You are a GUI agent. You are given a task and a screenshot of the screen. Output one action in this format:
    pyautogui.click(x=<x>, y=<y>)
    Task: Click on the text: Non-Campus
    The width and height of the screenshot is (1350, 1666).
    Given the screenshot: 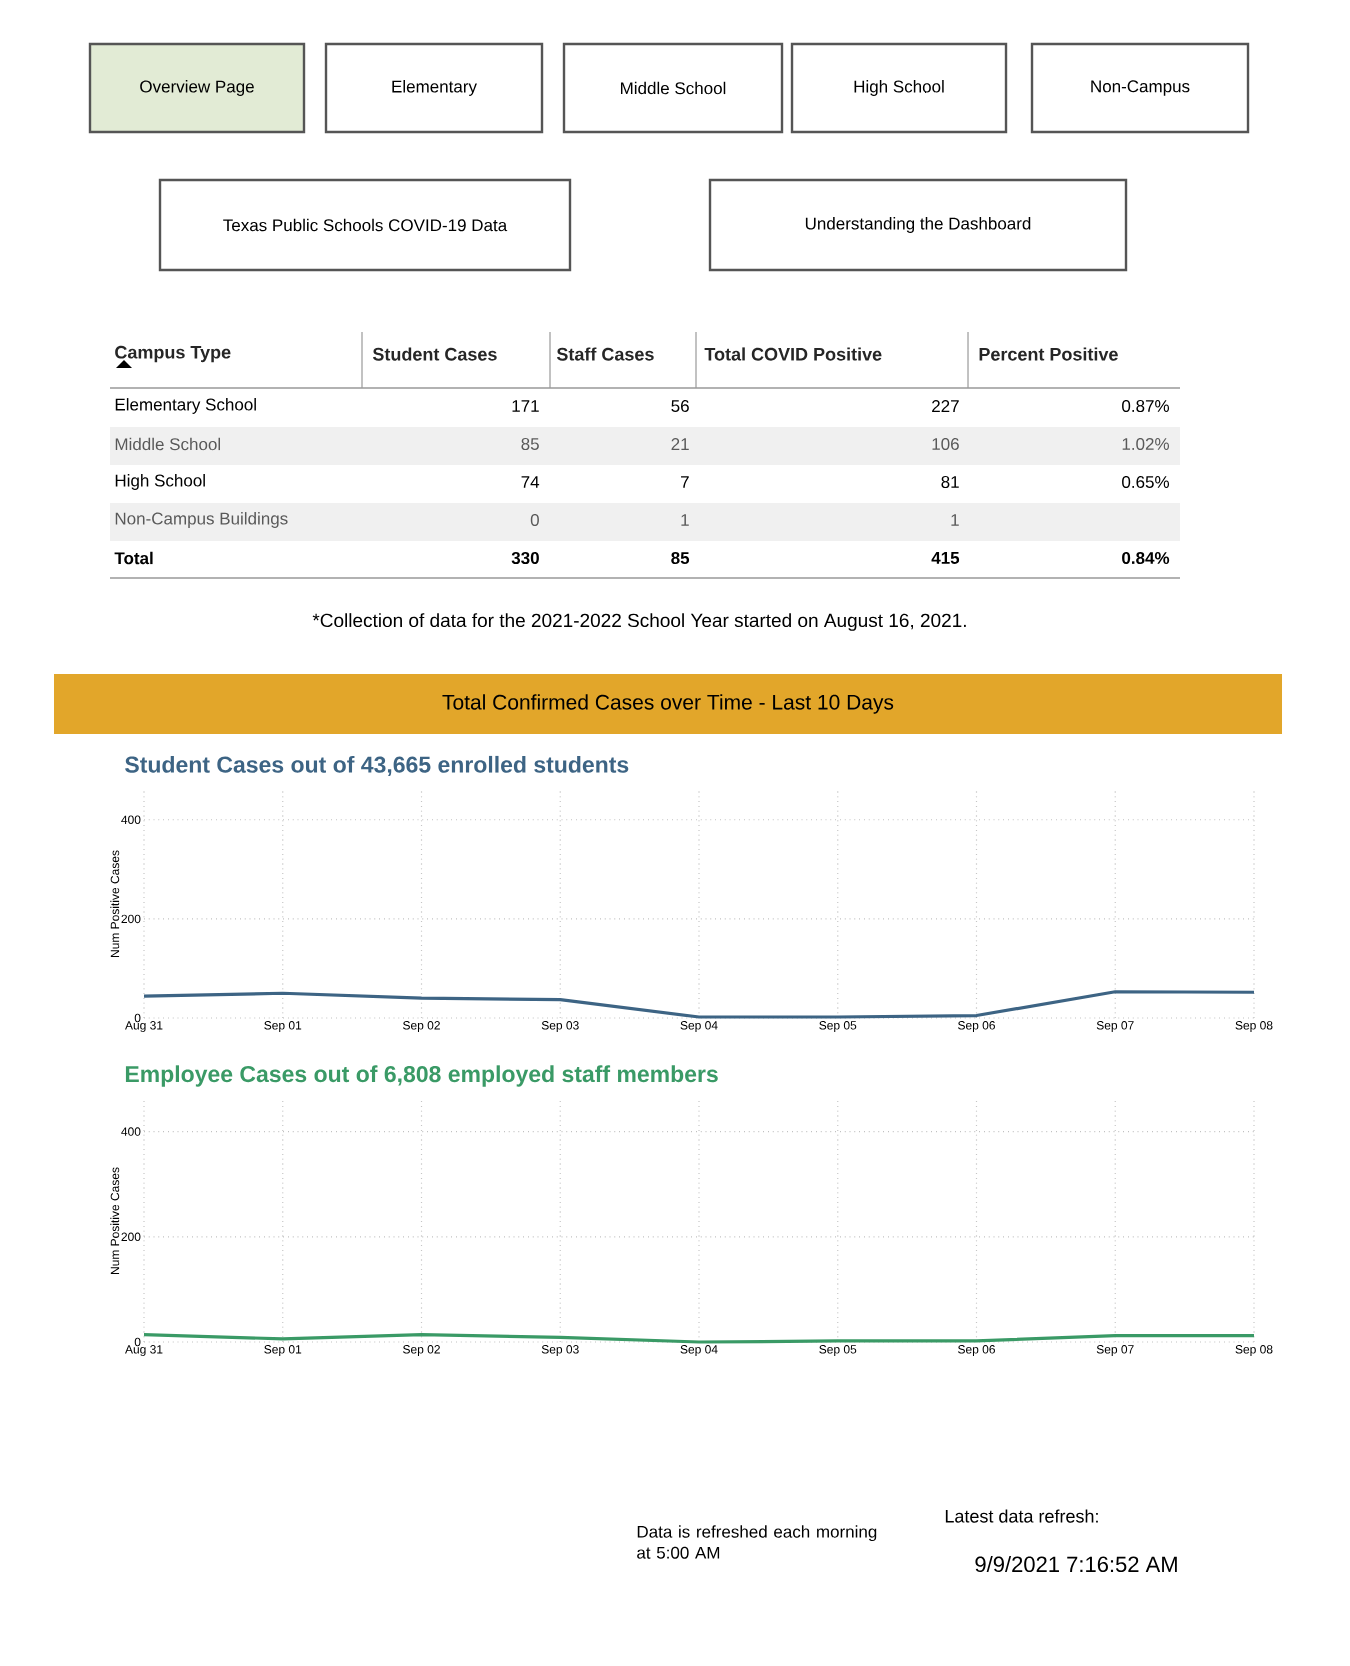 What is the action you would take?
    pyautogui.click(x=1140, y=88)
    